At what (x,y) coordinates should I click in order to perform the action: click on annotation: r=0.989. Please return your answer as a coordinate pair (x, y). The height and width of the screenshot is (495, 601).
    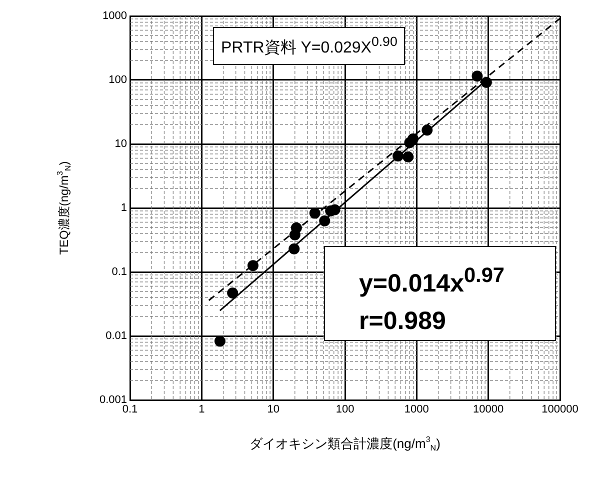
    Looking at the image, I should click on (403, 322).